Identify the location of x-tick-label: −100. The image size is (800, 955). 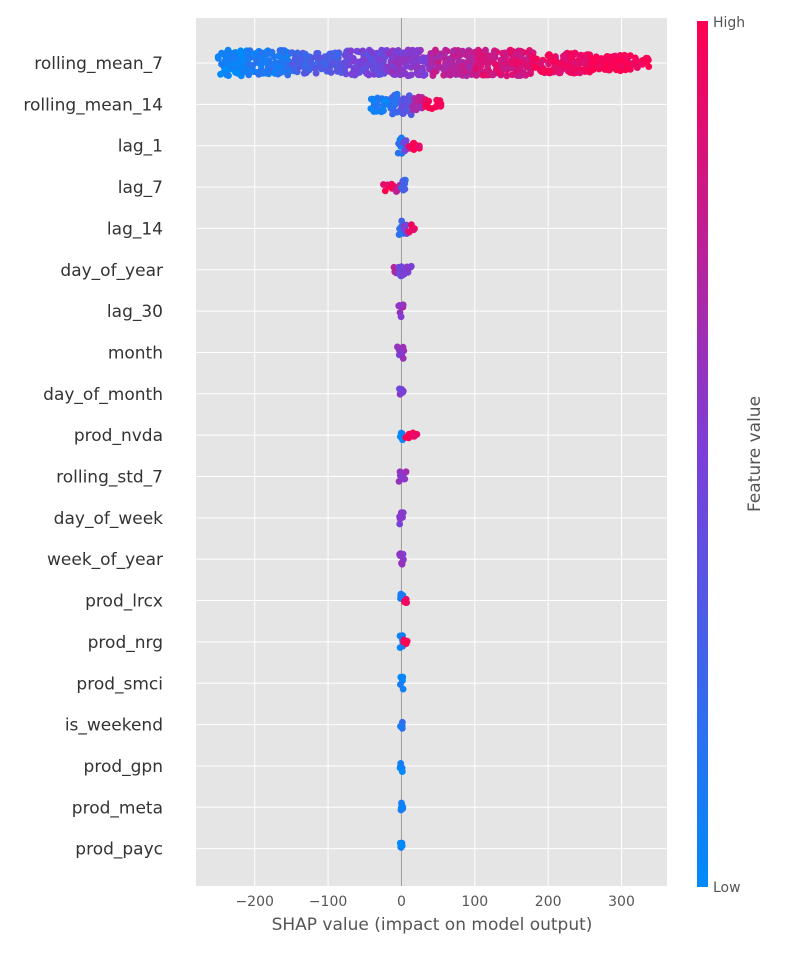
(328, 902).